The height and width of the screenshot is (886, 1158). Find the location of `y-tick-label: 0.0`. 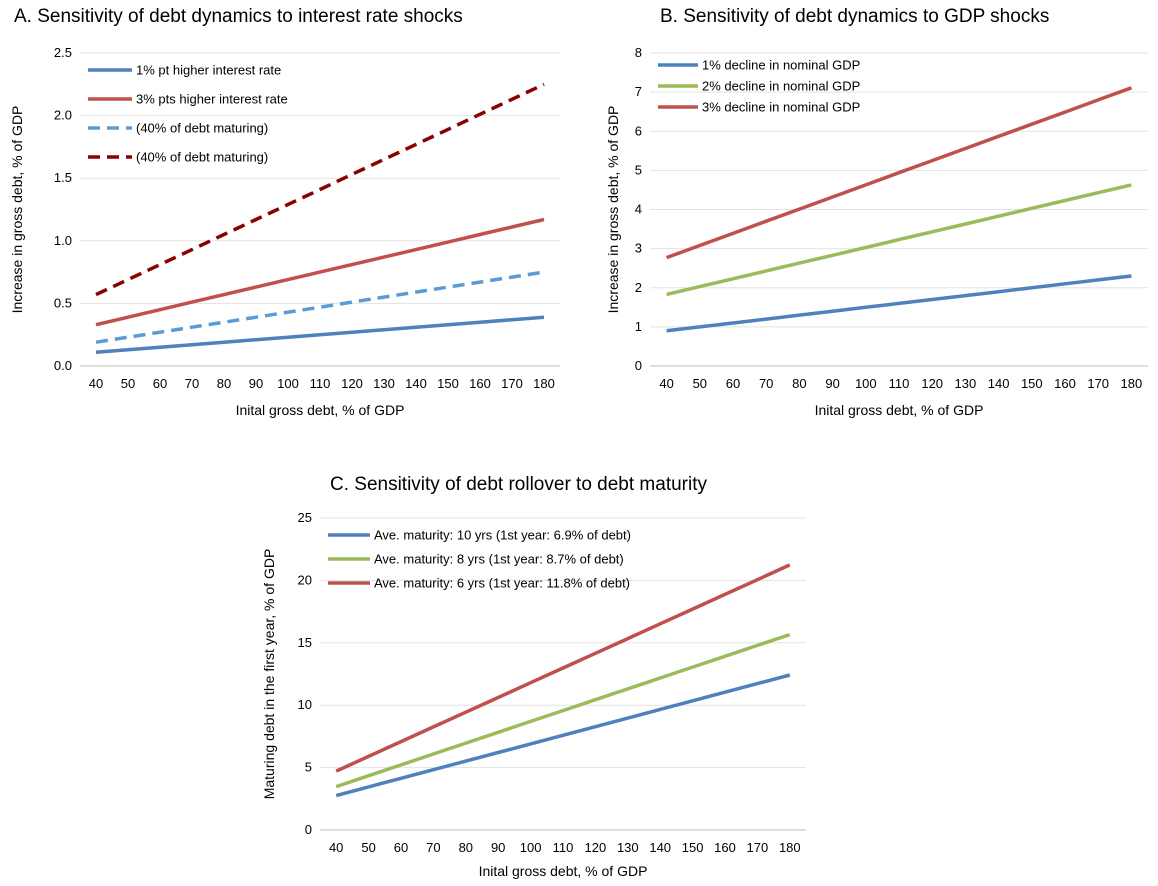

y-tick-label: 0.0 is located at coordinates (63, 365).